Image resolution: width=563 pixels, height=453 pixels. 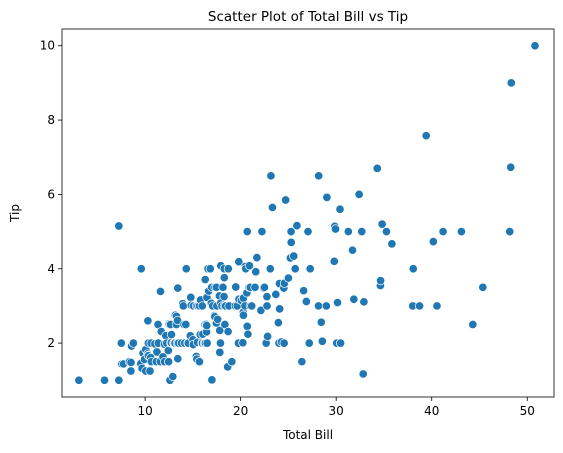 What do you see at coordinates (144, 411) in the screenshot?
I see `x-tick-label: 10` at bounding box center [144, 411].